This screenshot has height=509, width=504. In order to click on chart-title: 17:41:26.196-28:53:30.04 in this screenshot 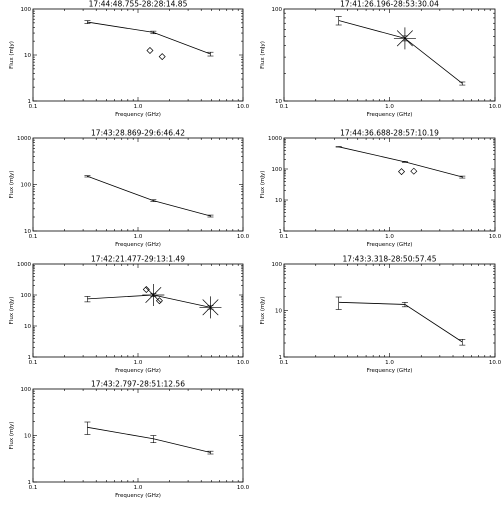, I will do `click(389, 4)`.